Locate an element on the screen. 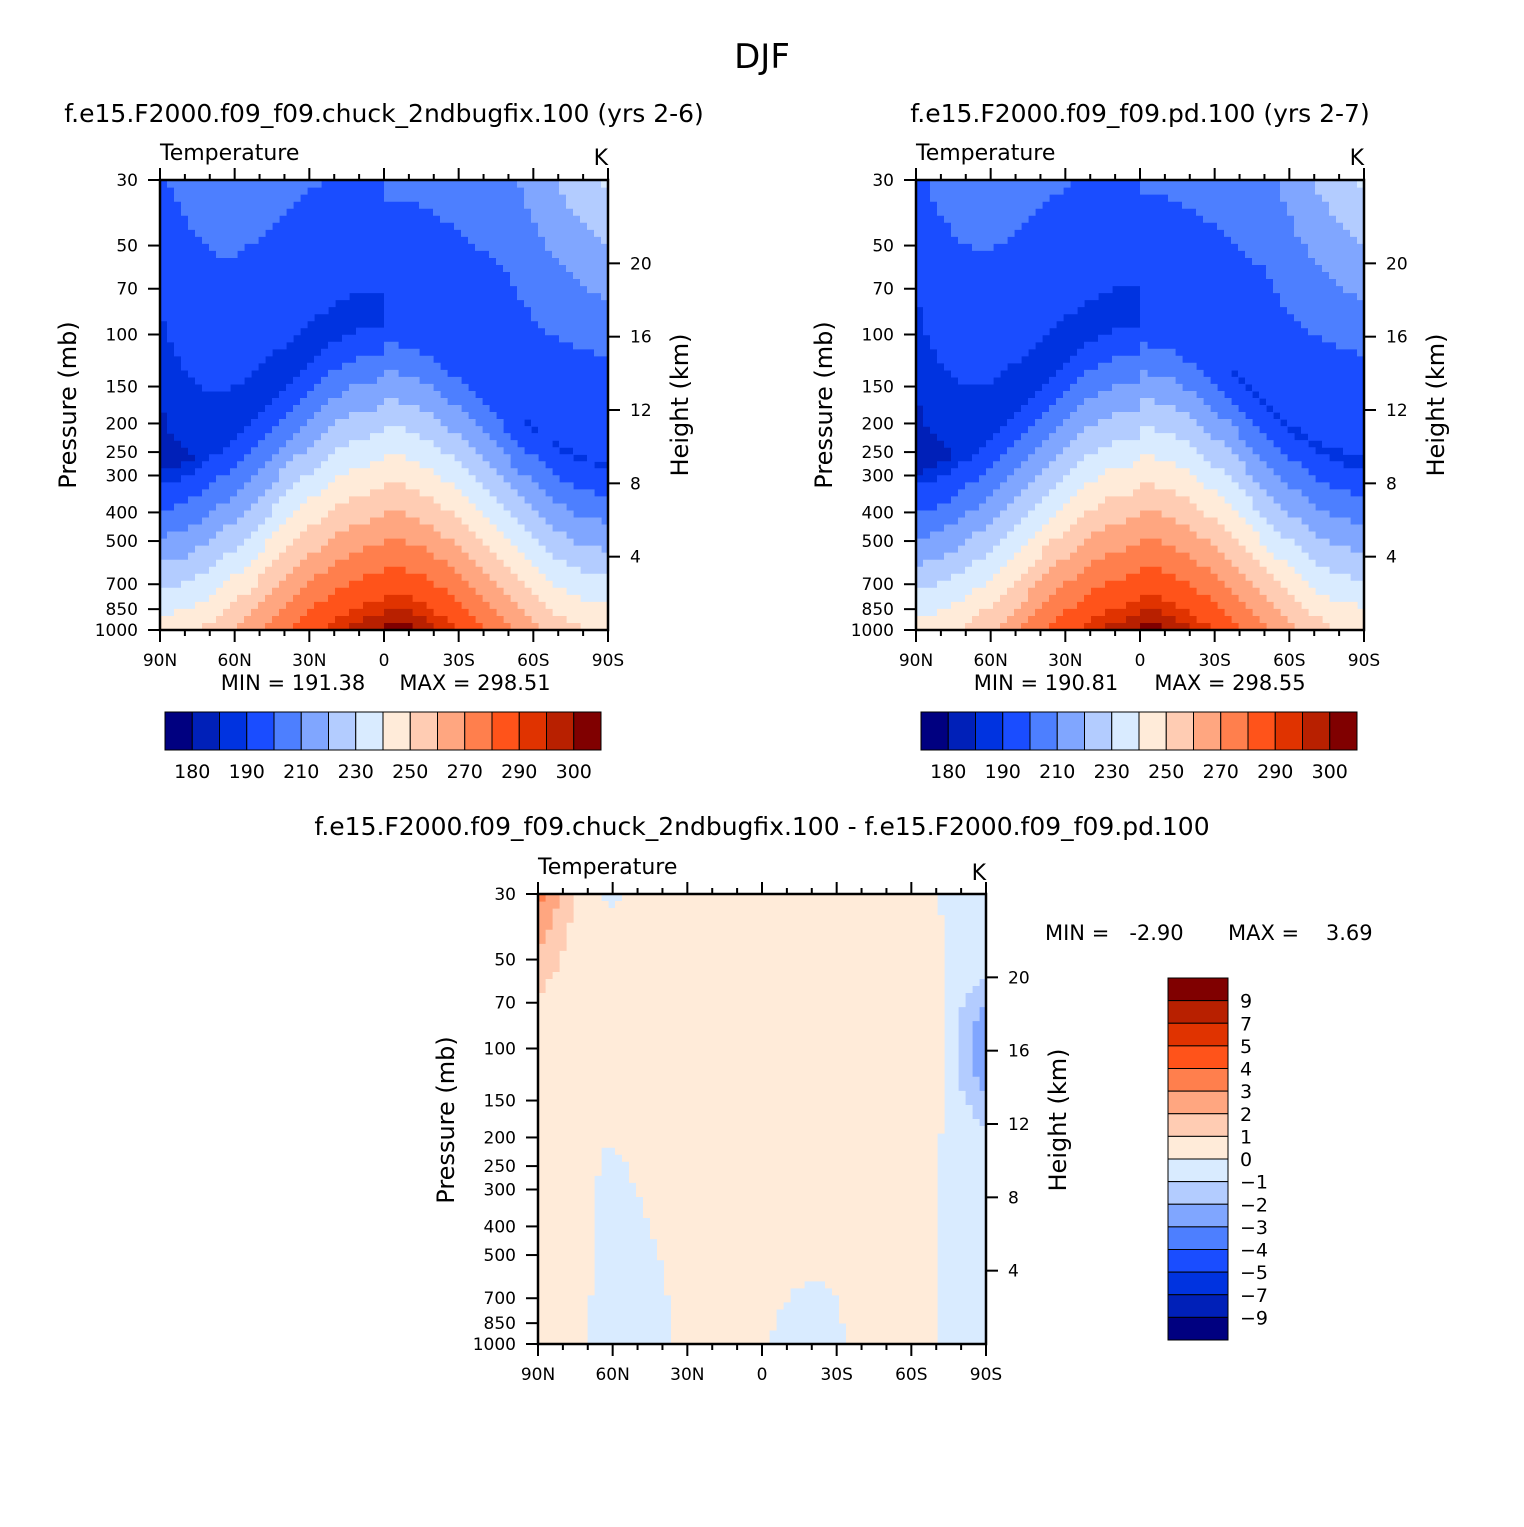  panel2-colorbar-label: 190 is located at coordinates (1003, 772).